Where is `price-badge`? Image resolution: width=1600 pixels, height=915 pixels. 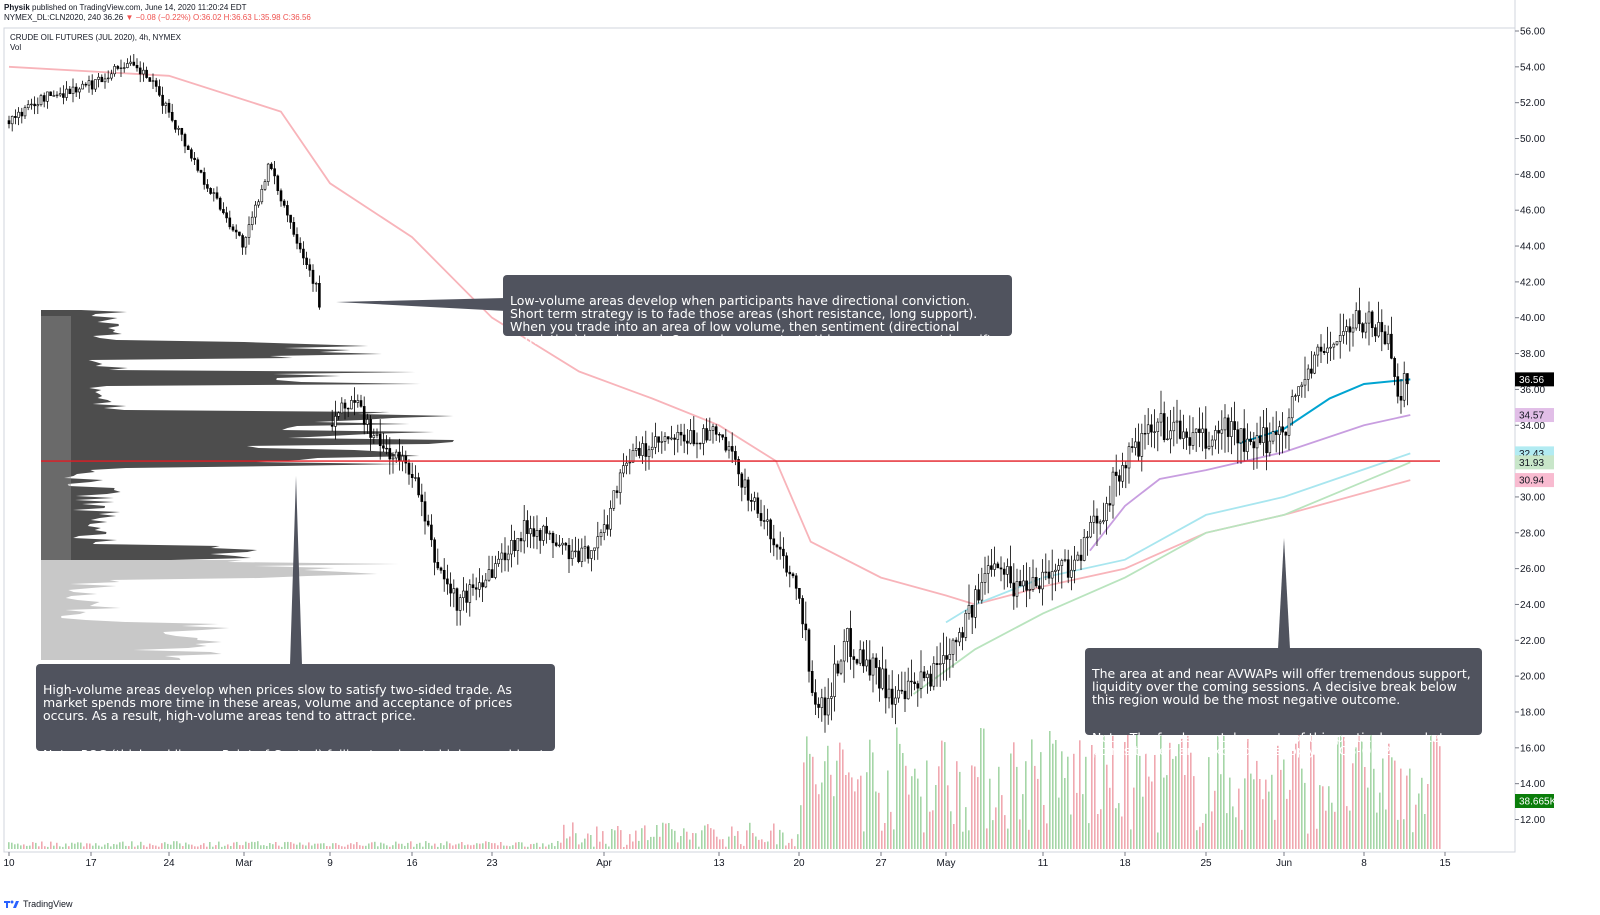
price-badge is located at coordinates (1534, 480).